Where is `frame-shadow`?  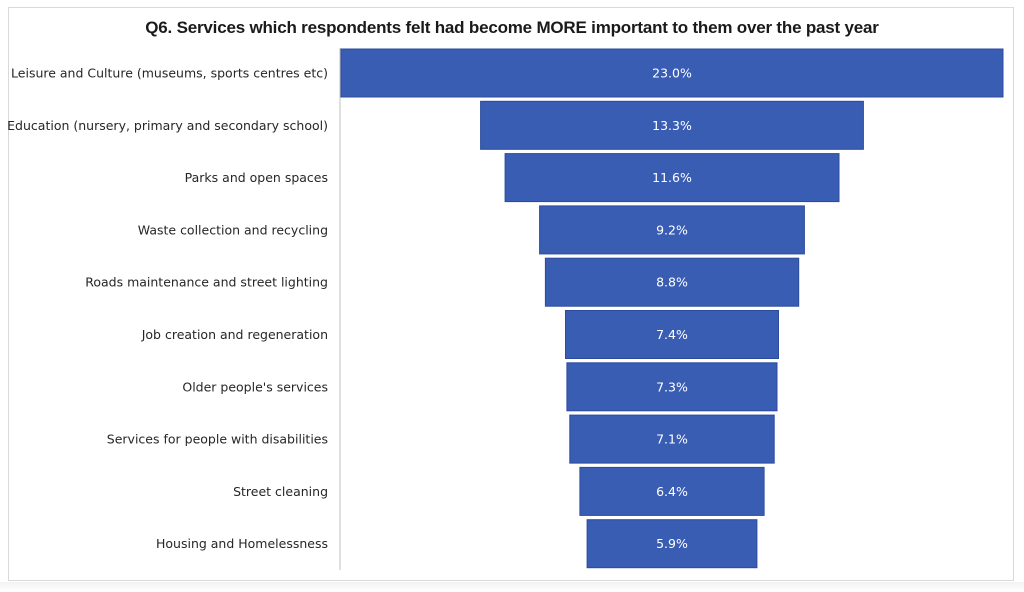 frame-shadow is located at coordinates (512, 587).